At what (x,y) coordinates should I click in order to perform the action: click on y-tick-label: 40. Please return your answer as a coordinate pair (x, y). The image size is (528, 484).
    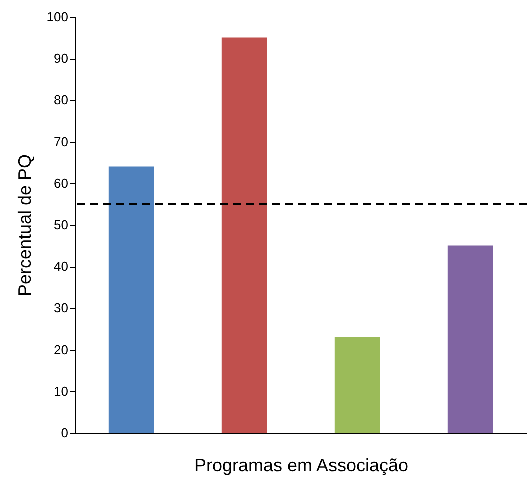
    Looking at the image, I should click on (61, 266).